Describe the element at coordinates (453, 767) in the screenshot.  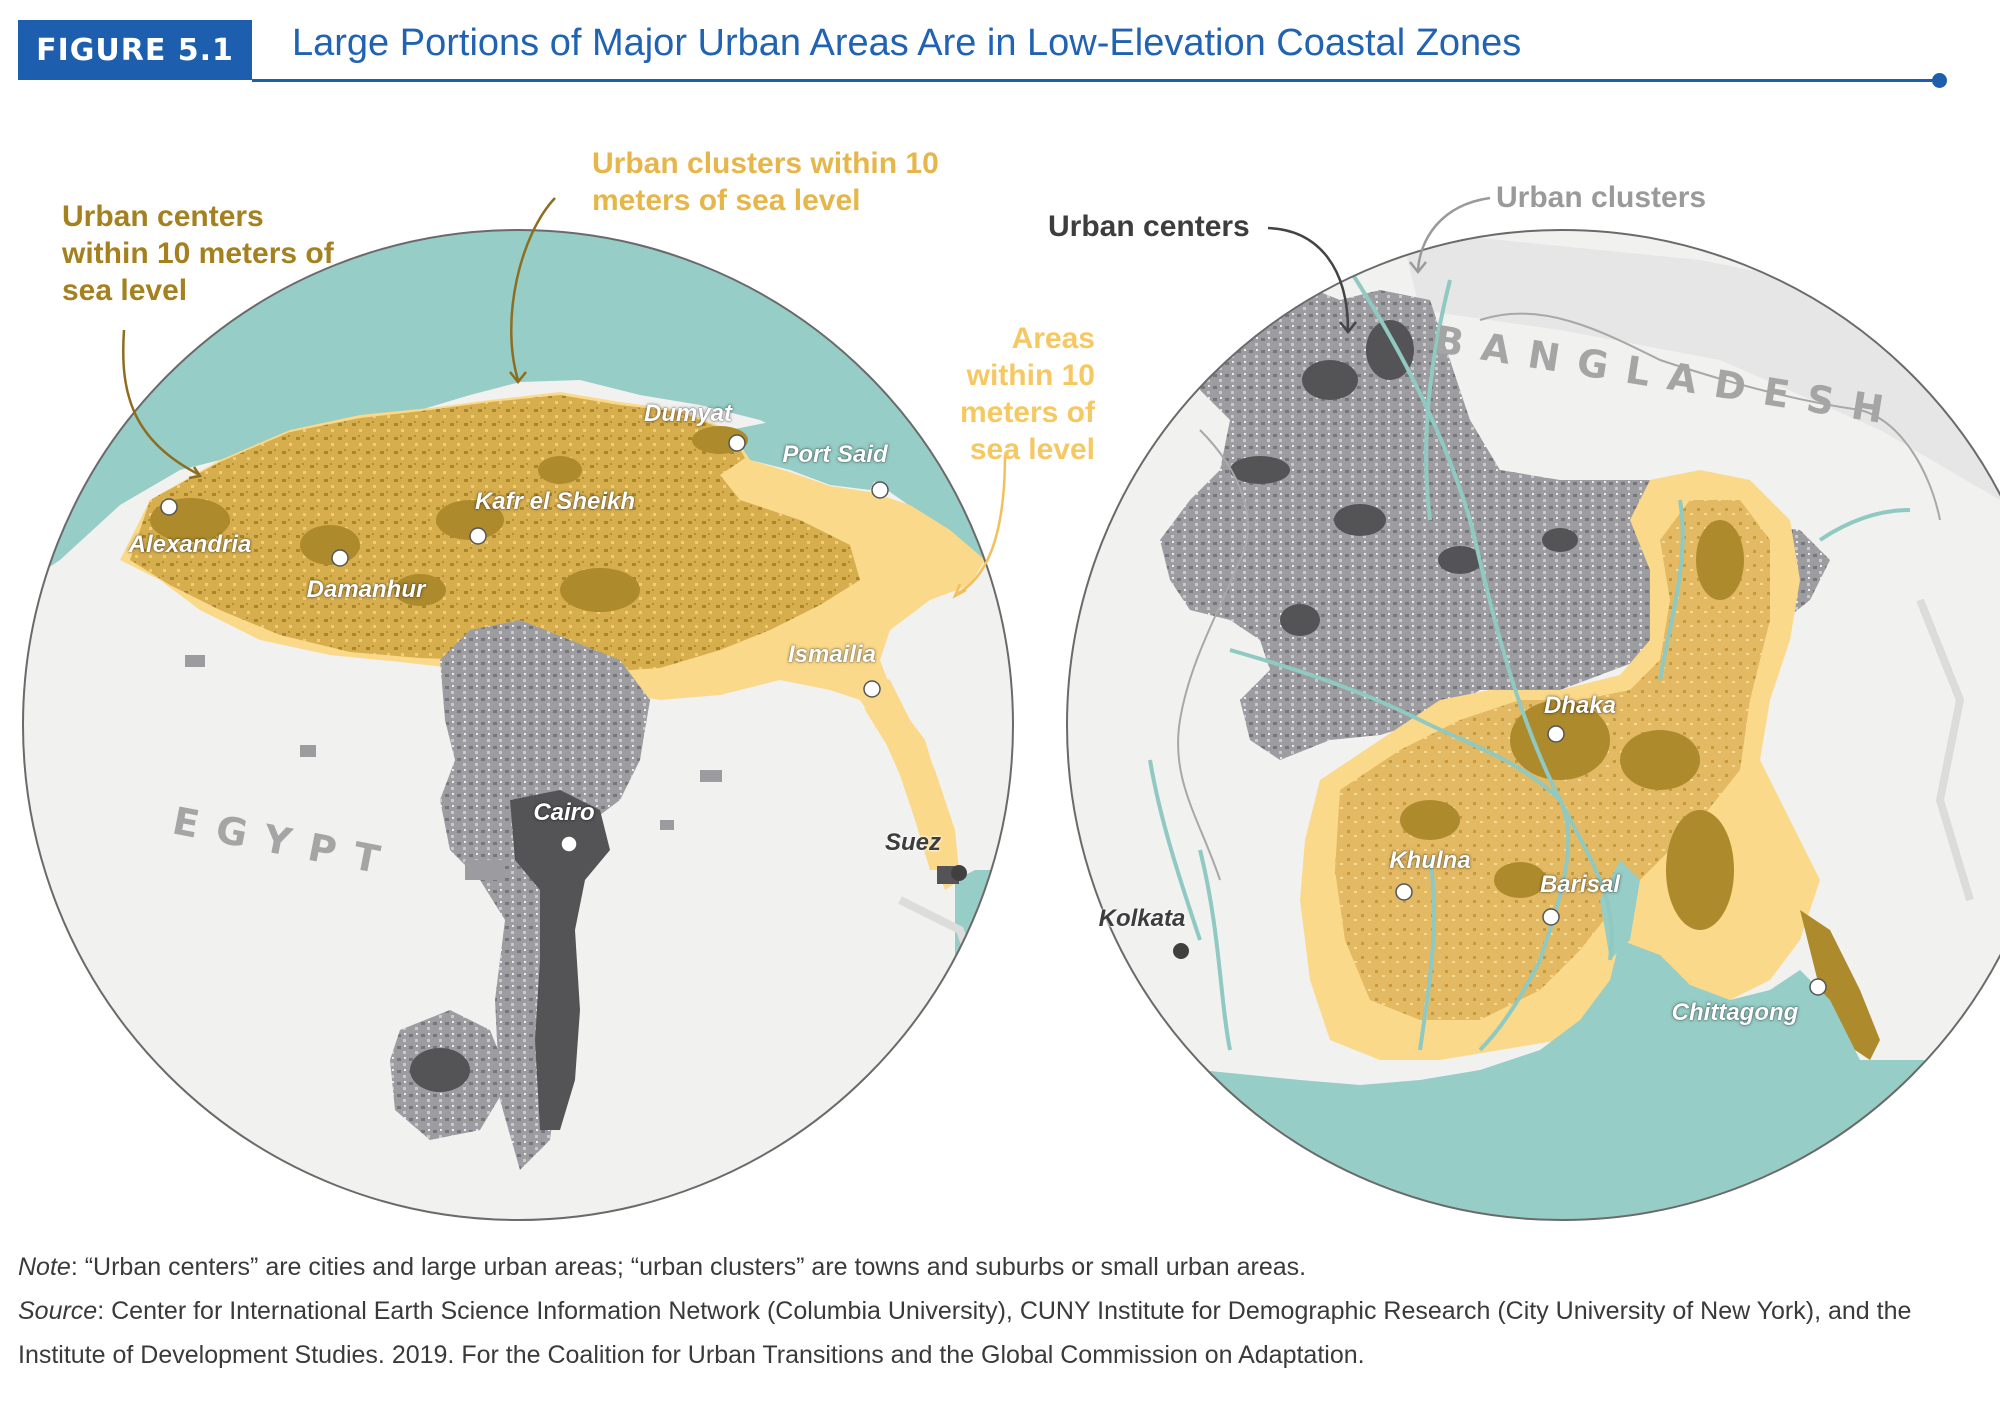
I see `egypt-desert-specks` at that location.